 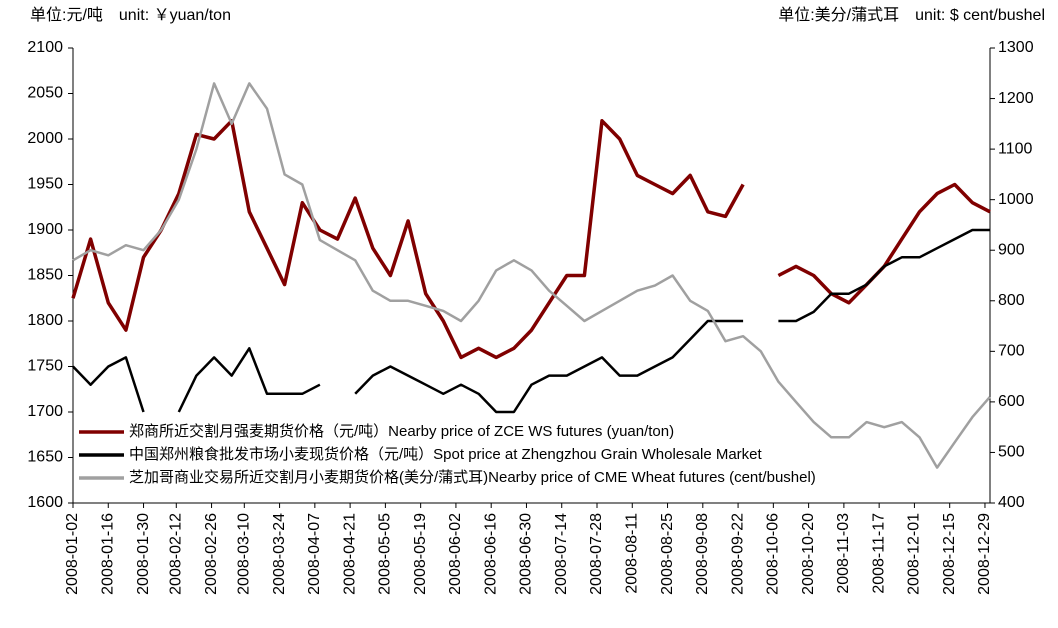 I want to click on x-tick-label: 2008-06-30, so click(x=526, y=554).